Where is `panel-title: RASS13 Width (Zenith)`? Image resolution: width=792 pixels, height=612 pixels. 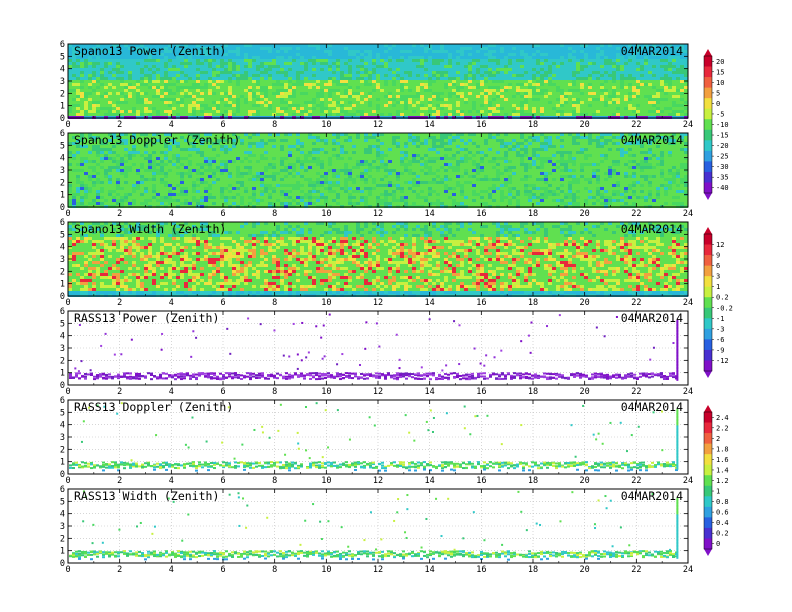
panel-title: RASS13 Width (Zenith) is located at coordinates (146, 496).